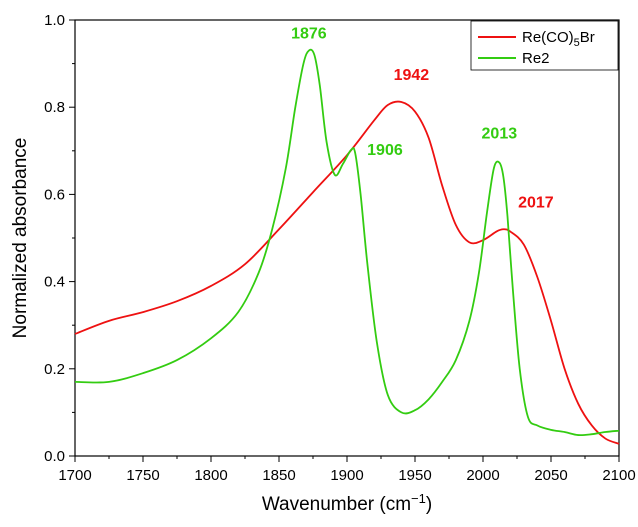 The image size is (638, 527). I want to click on x-tick-label: 1950, so click(414, 475).